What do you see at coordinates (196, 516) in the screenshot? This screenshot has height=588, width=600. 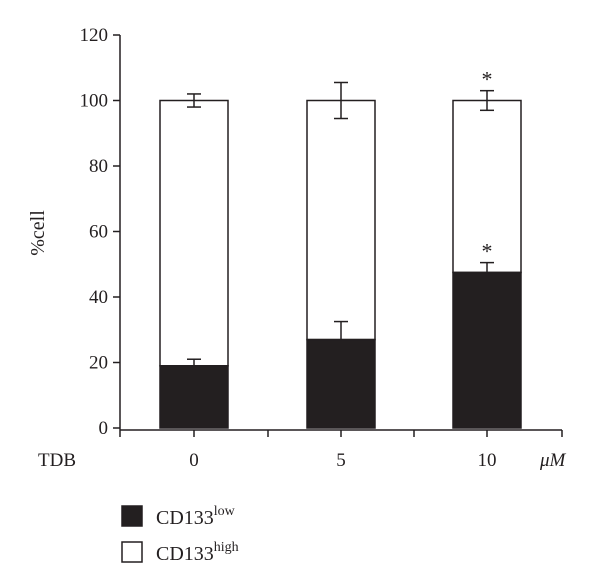 I see `legend-label-low: CD133low` at bounding box center [196, 516].